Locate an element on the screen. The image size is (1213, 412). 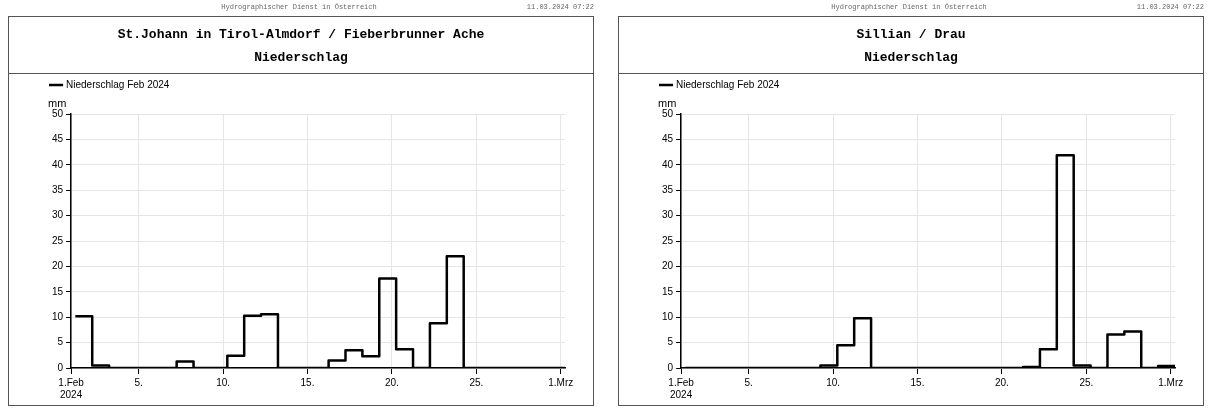
chart-title: St.Johann in Tirol-Almdorf / Fieberbrunner Ache is located at coordinates (301, 34).